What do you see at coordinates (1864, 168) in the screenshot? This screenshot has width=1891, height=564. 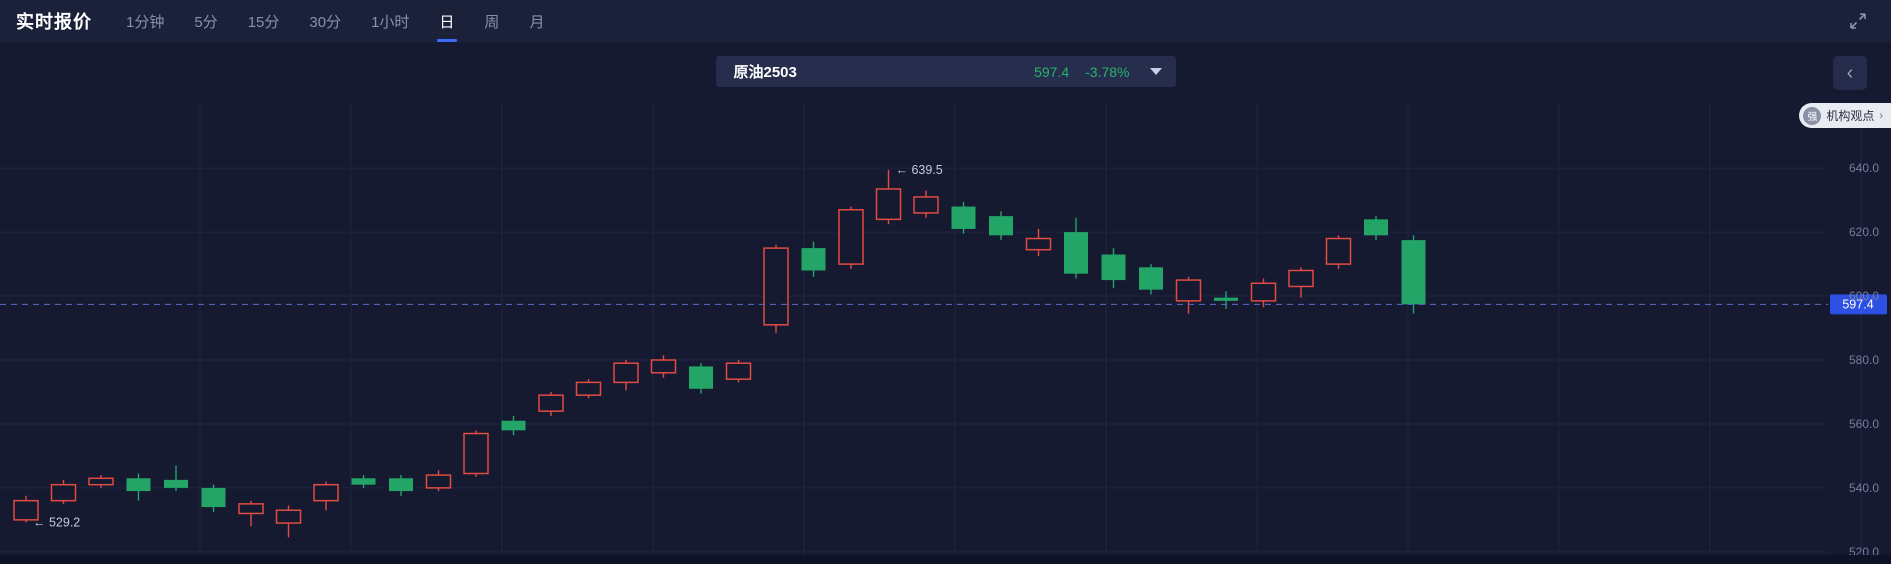 I see `y-axis-label: 640.0` at bounding box center [1864, 168].